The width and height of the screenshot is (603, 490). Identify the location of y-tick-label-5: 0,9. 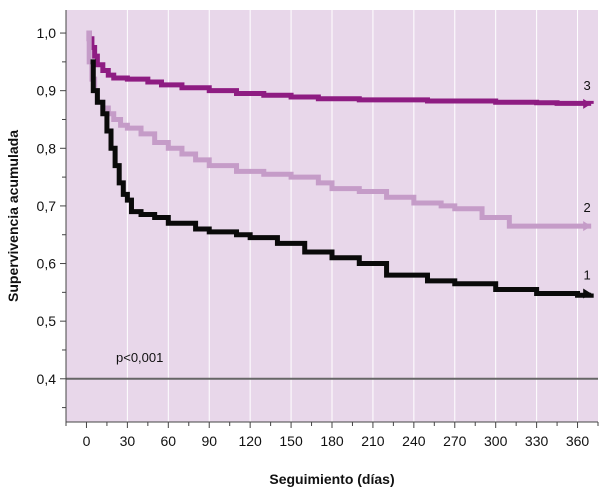
(47, 91).